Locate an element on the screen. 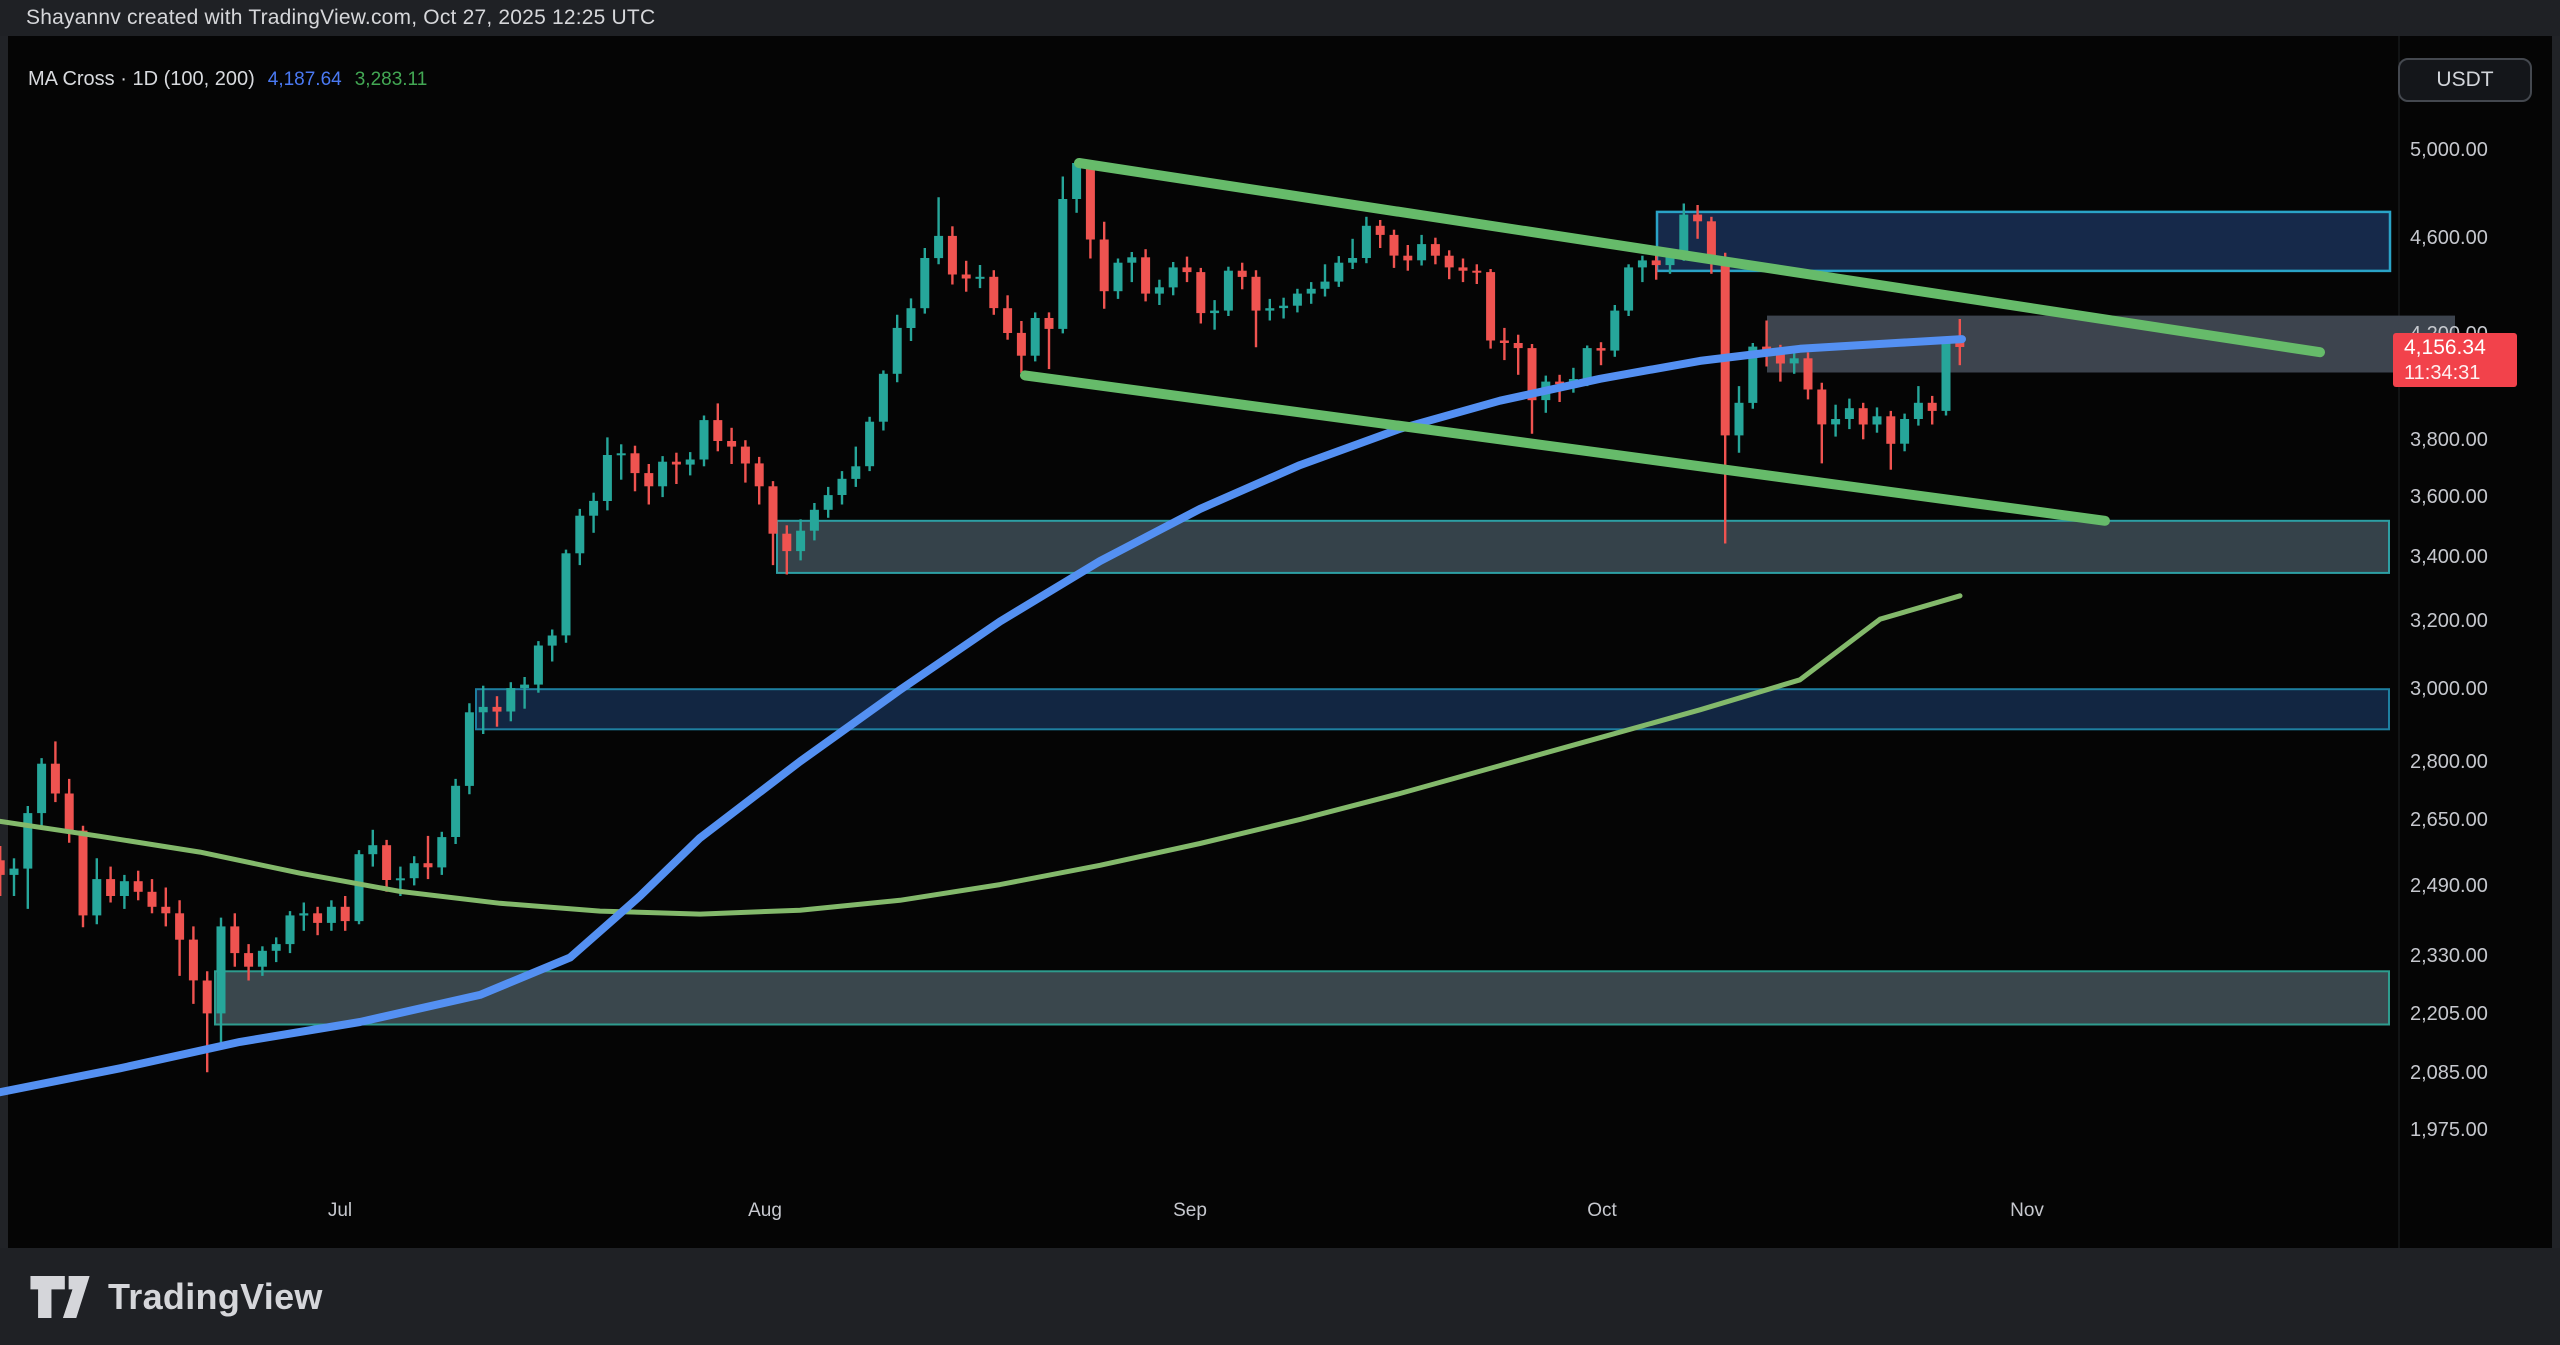  footer-bar: TradingView is located at coordinates (1280, 1296).